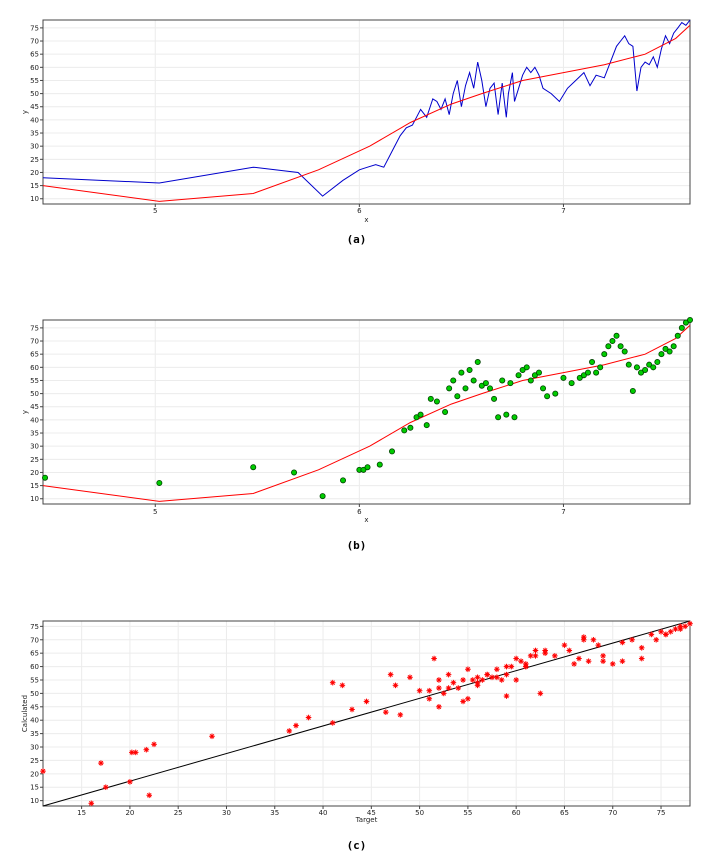  What do you see at coordinates (359, 211) in the screenshot?
I see `x-tick-label: 6` at bounding box center [359, 211].